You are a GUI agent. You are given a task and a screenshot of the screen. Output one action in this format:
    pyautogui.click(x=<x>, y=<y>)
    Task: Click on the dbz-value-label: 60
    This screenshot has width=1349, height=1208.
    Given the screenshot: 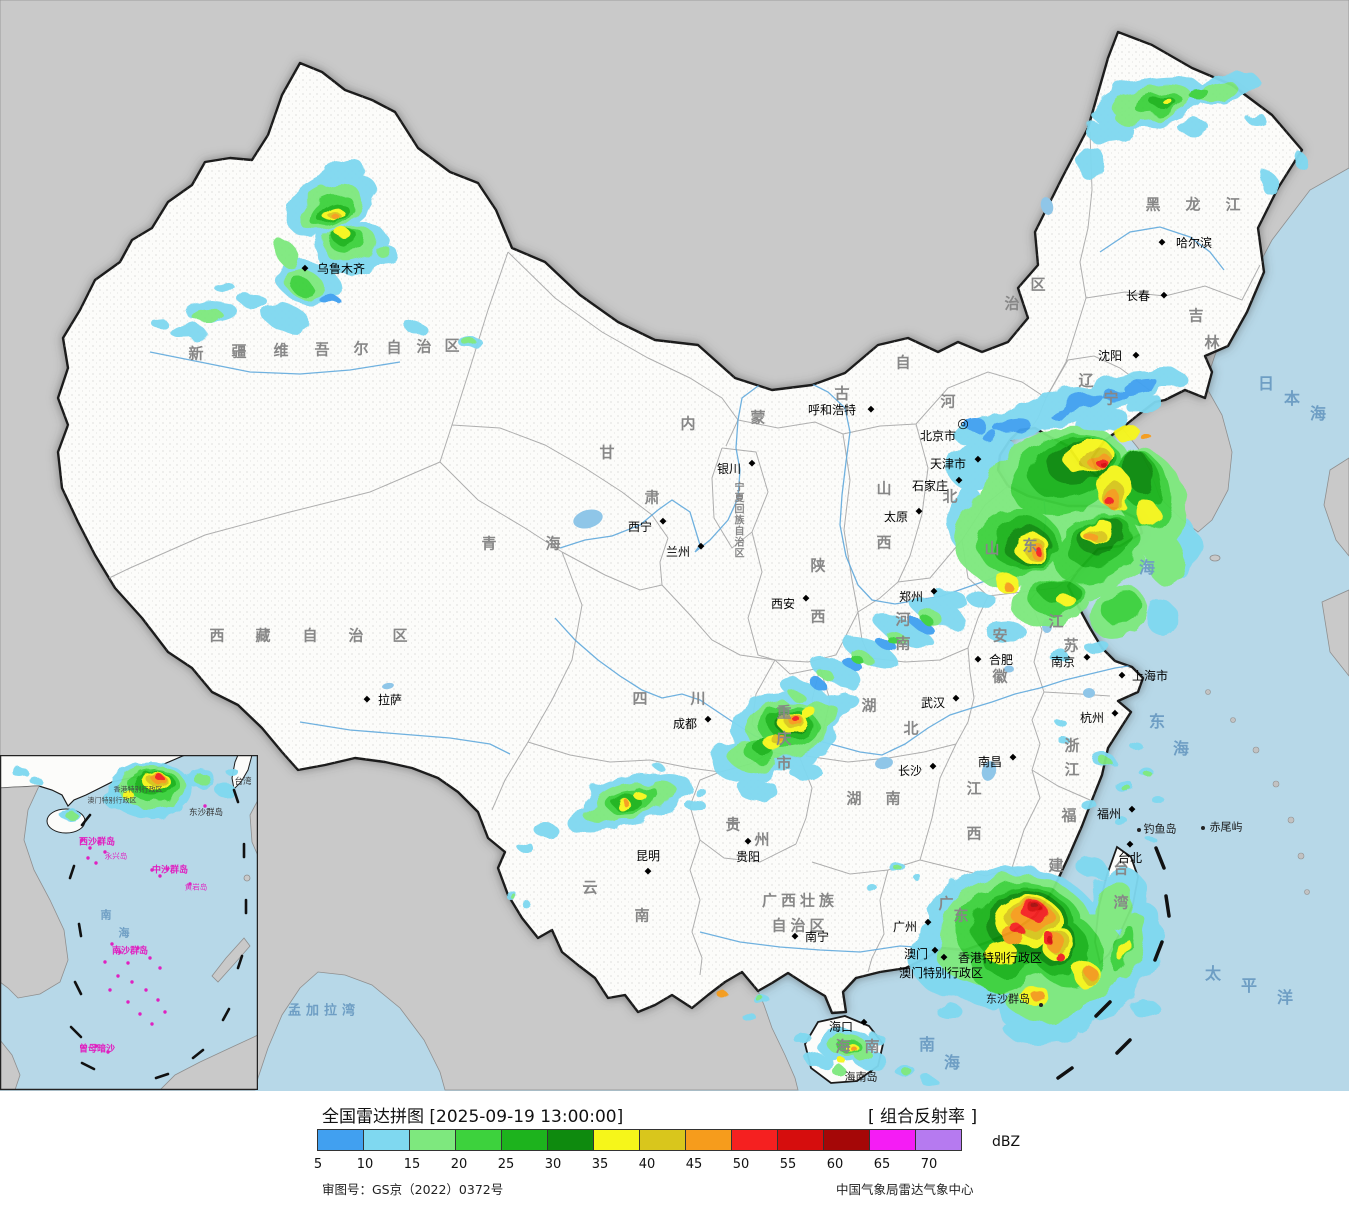 What is the action you would take?
    pyautogui.click(x=835, y=1164)
    